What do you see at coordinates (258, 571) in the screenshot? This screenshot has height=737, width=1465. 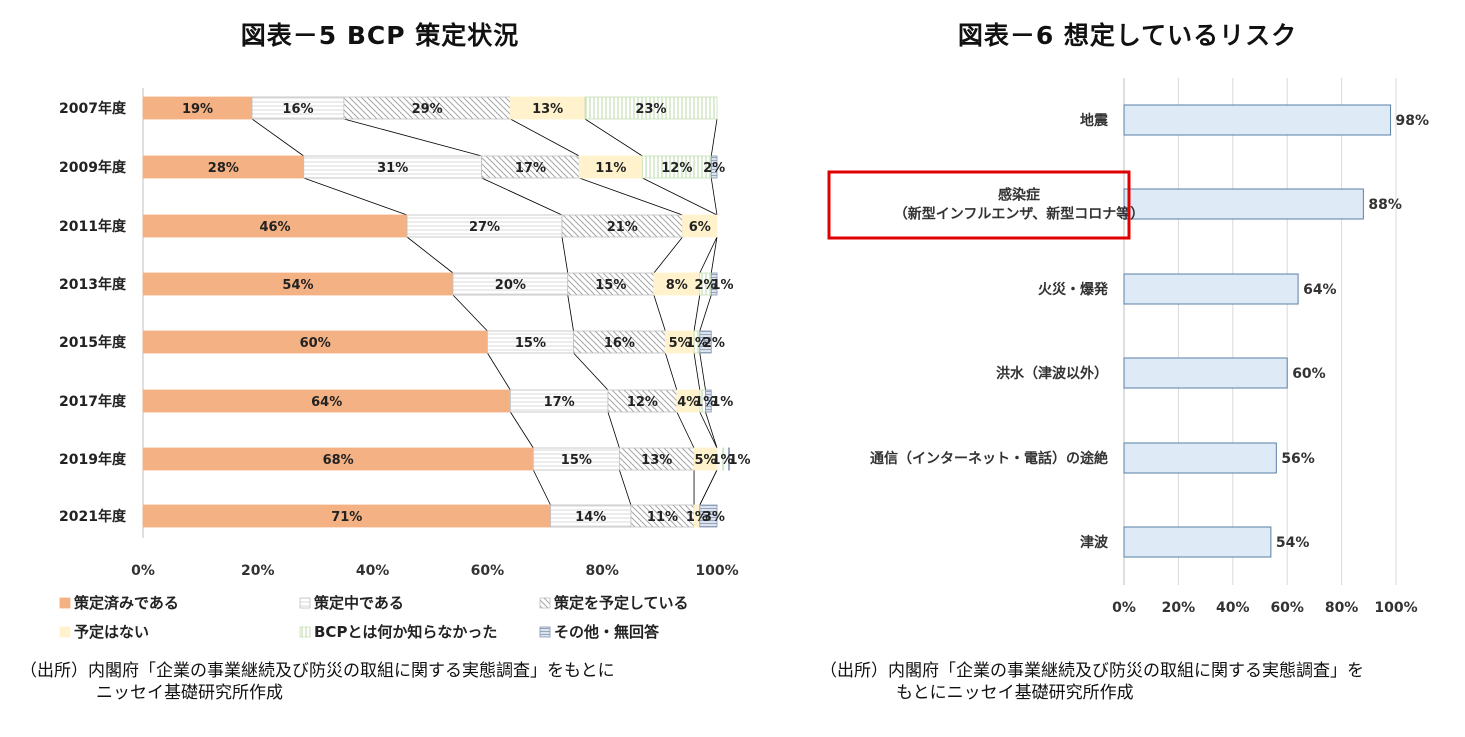 I see `bcp-x-tick-label: 20%` at bounding box center [258, 571].